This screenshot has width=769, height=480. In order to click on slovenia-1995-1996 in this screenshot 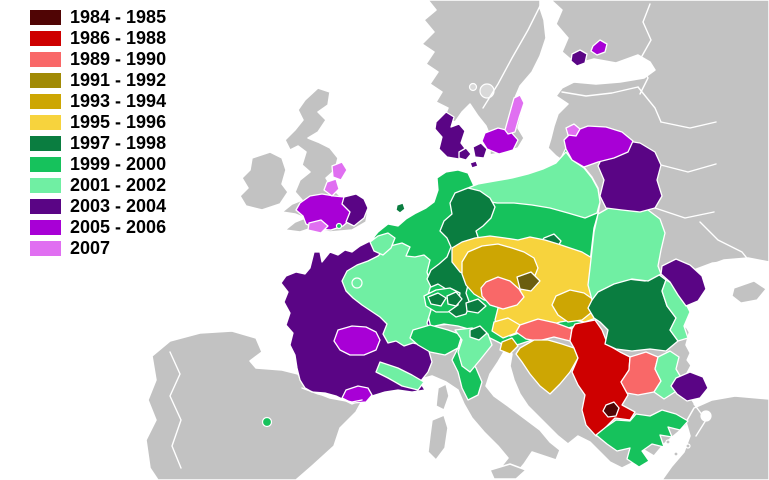, I will do `click(506, 328)`.